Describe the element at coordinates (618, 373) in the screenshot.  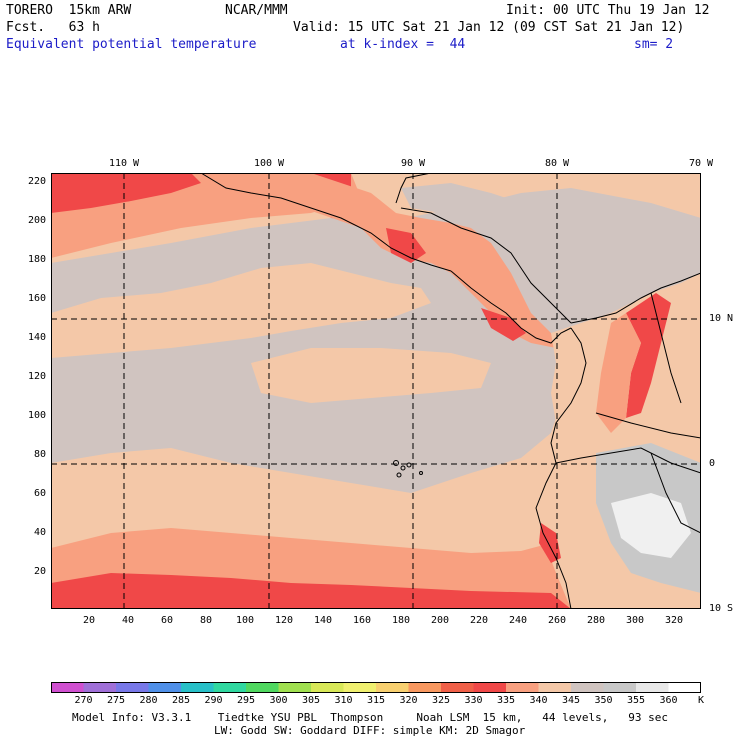
I see `land-sa-pink` at that location.